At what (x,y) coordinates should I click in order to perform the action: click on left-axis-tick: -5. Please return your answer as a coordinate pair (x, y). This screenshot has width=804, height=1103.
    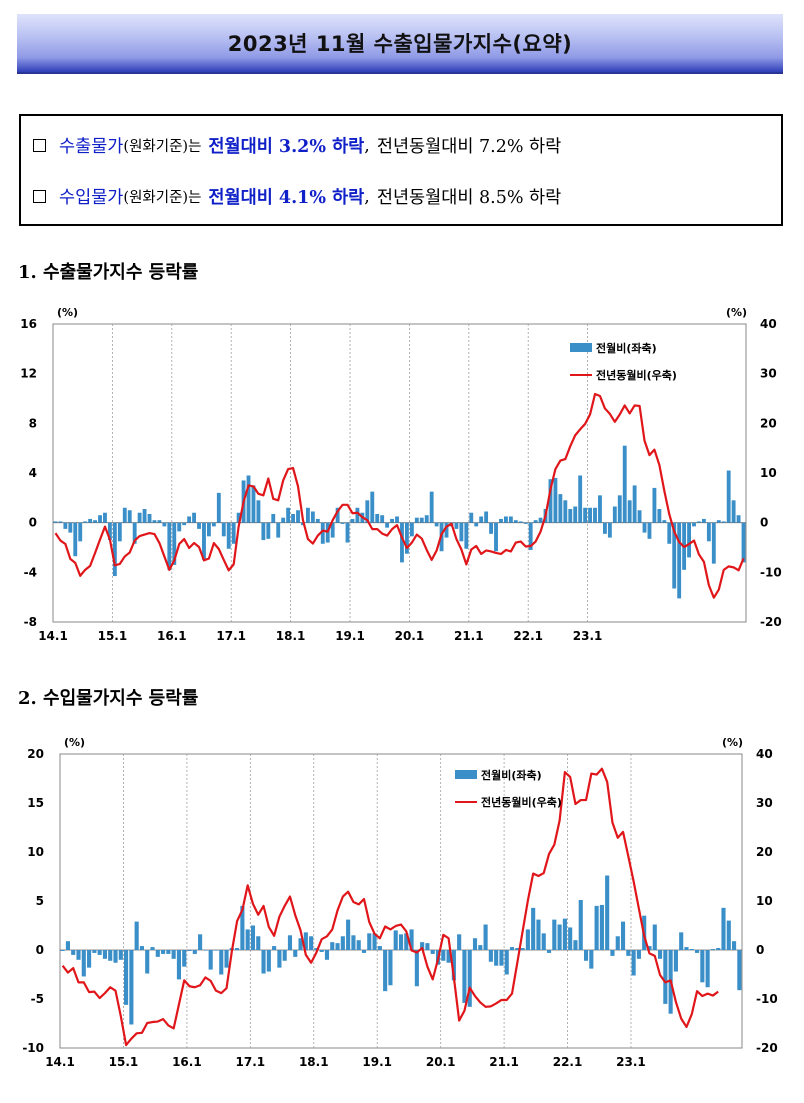
    Looking at the image, I should click on (37, 999).